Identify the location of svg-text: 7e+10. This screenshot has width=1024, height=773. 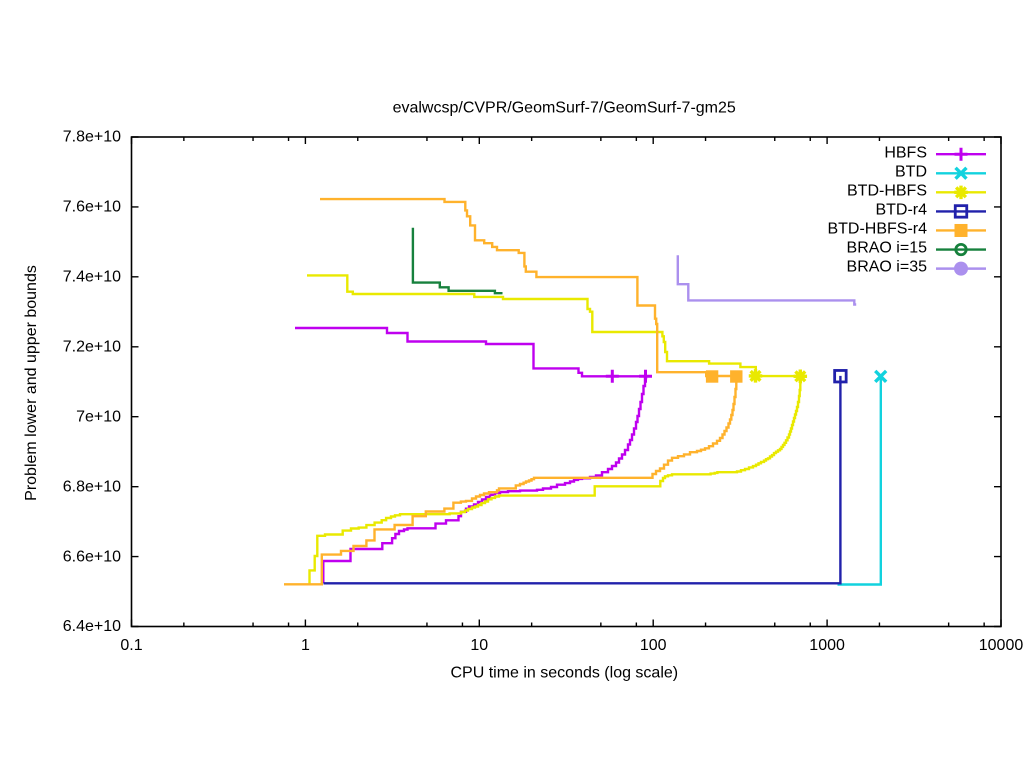
(98, 416).